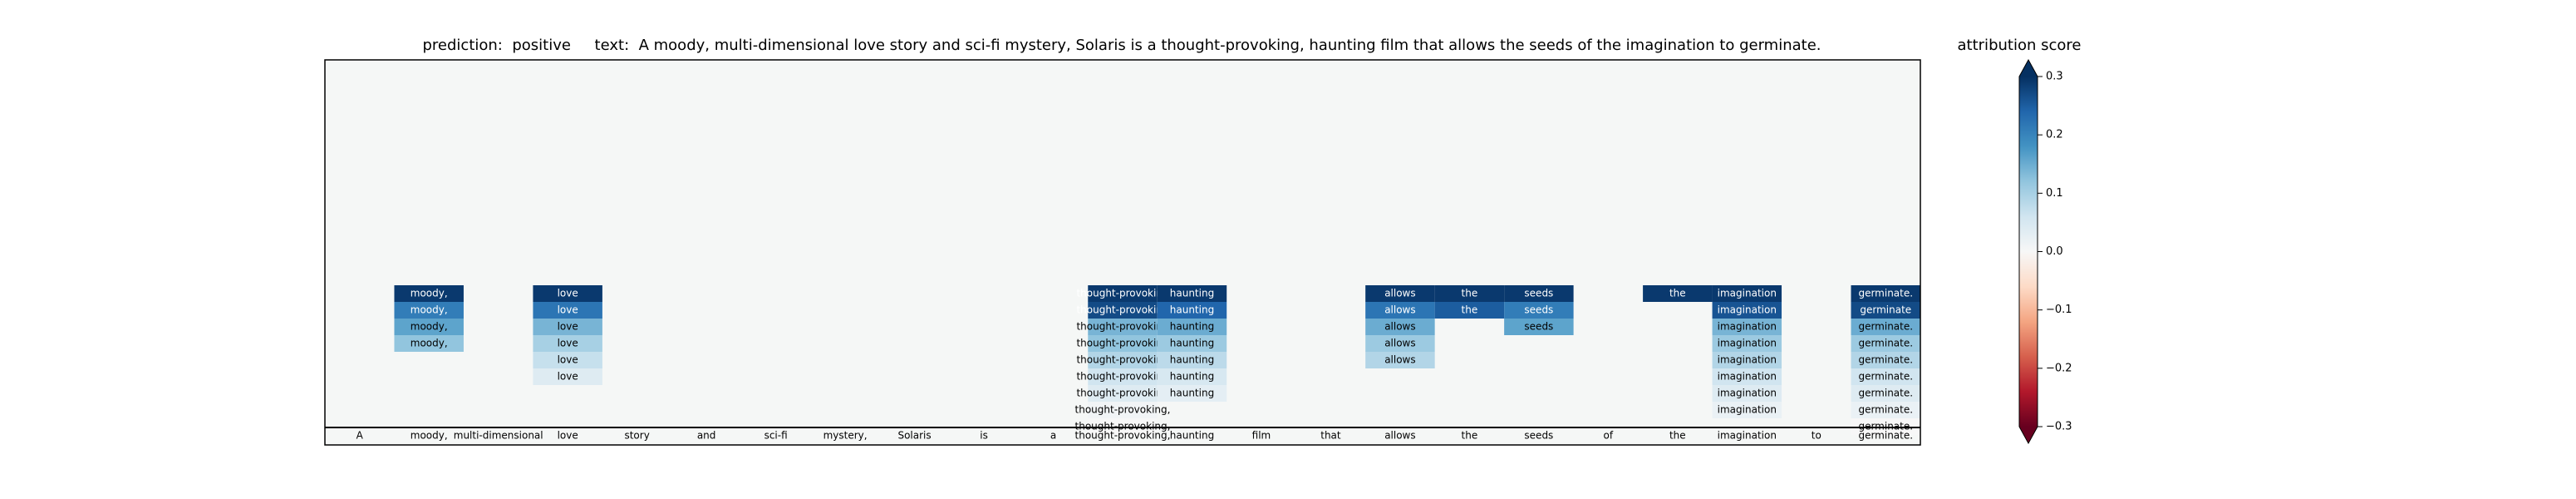 This screenshot has height=499, width=2576. Describe the element at coordinates (1123, 436) in the screenshot. I see `token-label: thought-provoking,` at that location.